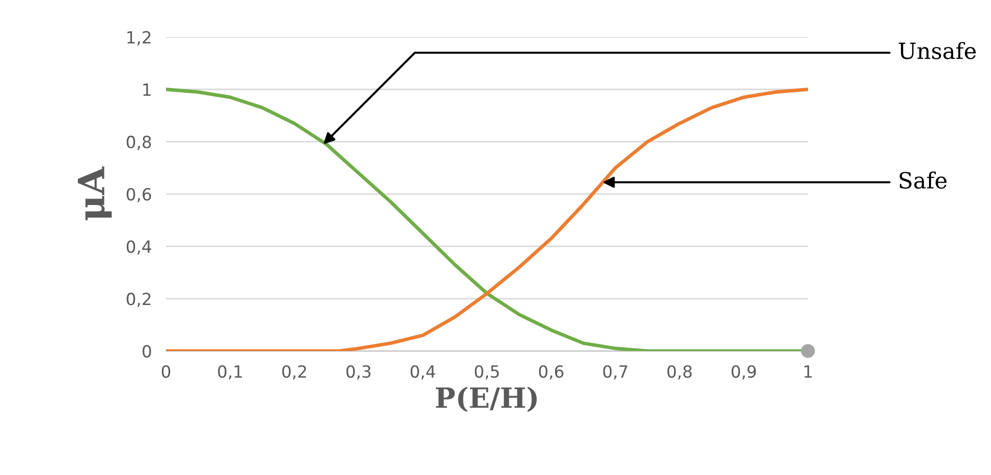 The width and height of the screenshot is (991, 475). Describe the element at coordinates (146, 351) in the screenshot. I see `y-tick-label: 0` at that location.